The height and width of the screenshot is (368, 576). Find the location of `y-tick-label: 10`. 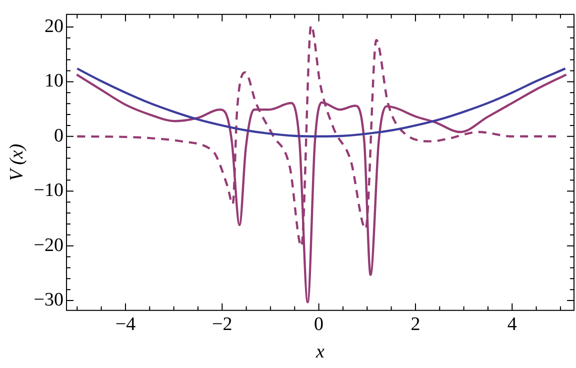

y-tick-label: 10 is located at coordinates (54, 81).